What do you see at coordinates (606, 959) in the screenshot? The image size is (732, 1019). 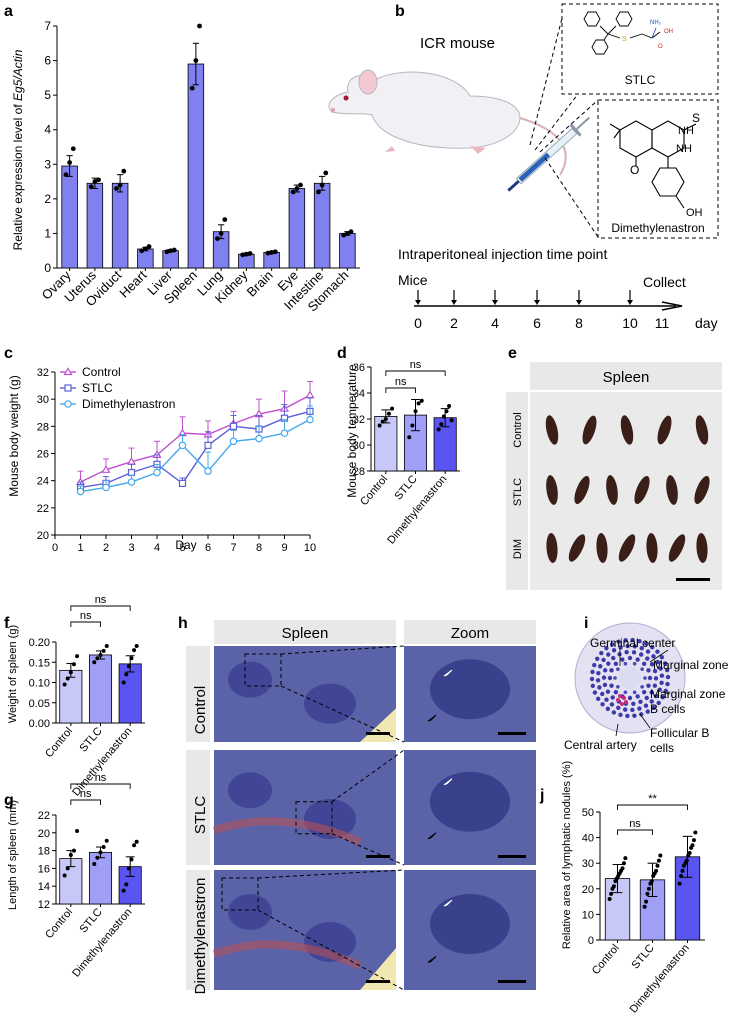 I see `x-tick-label: Control` at bounding box center [606, 959].